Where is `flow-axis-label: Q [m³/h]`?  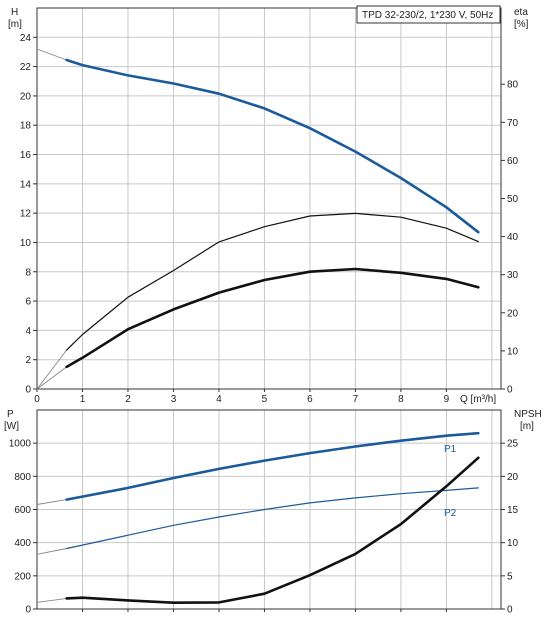
flow-axis-label: Q [m³/h] is located at coordinates (478, 399).